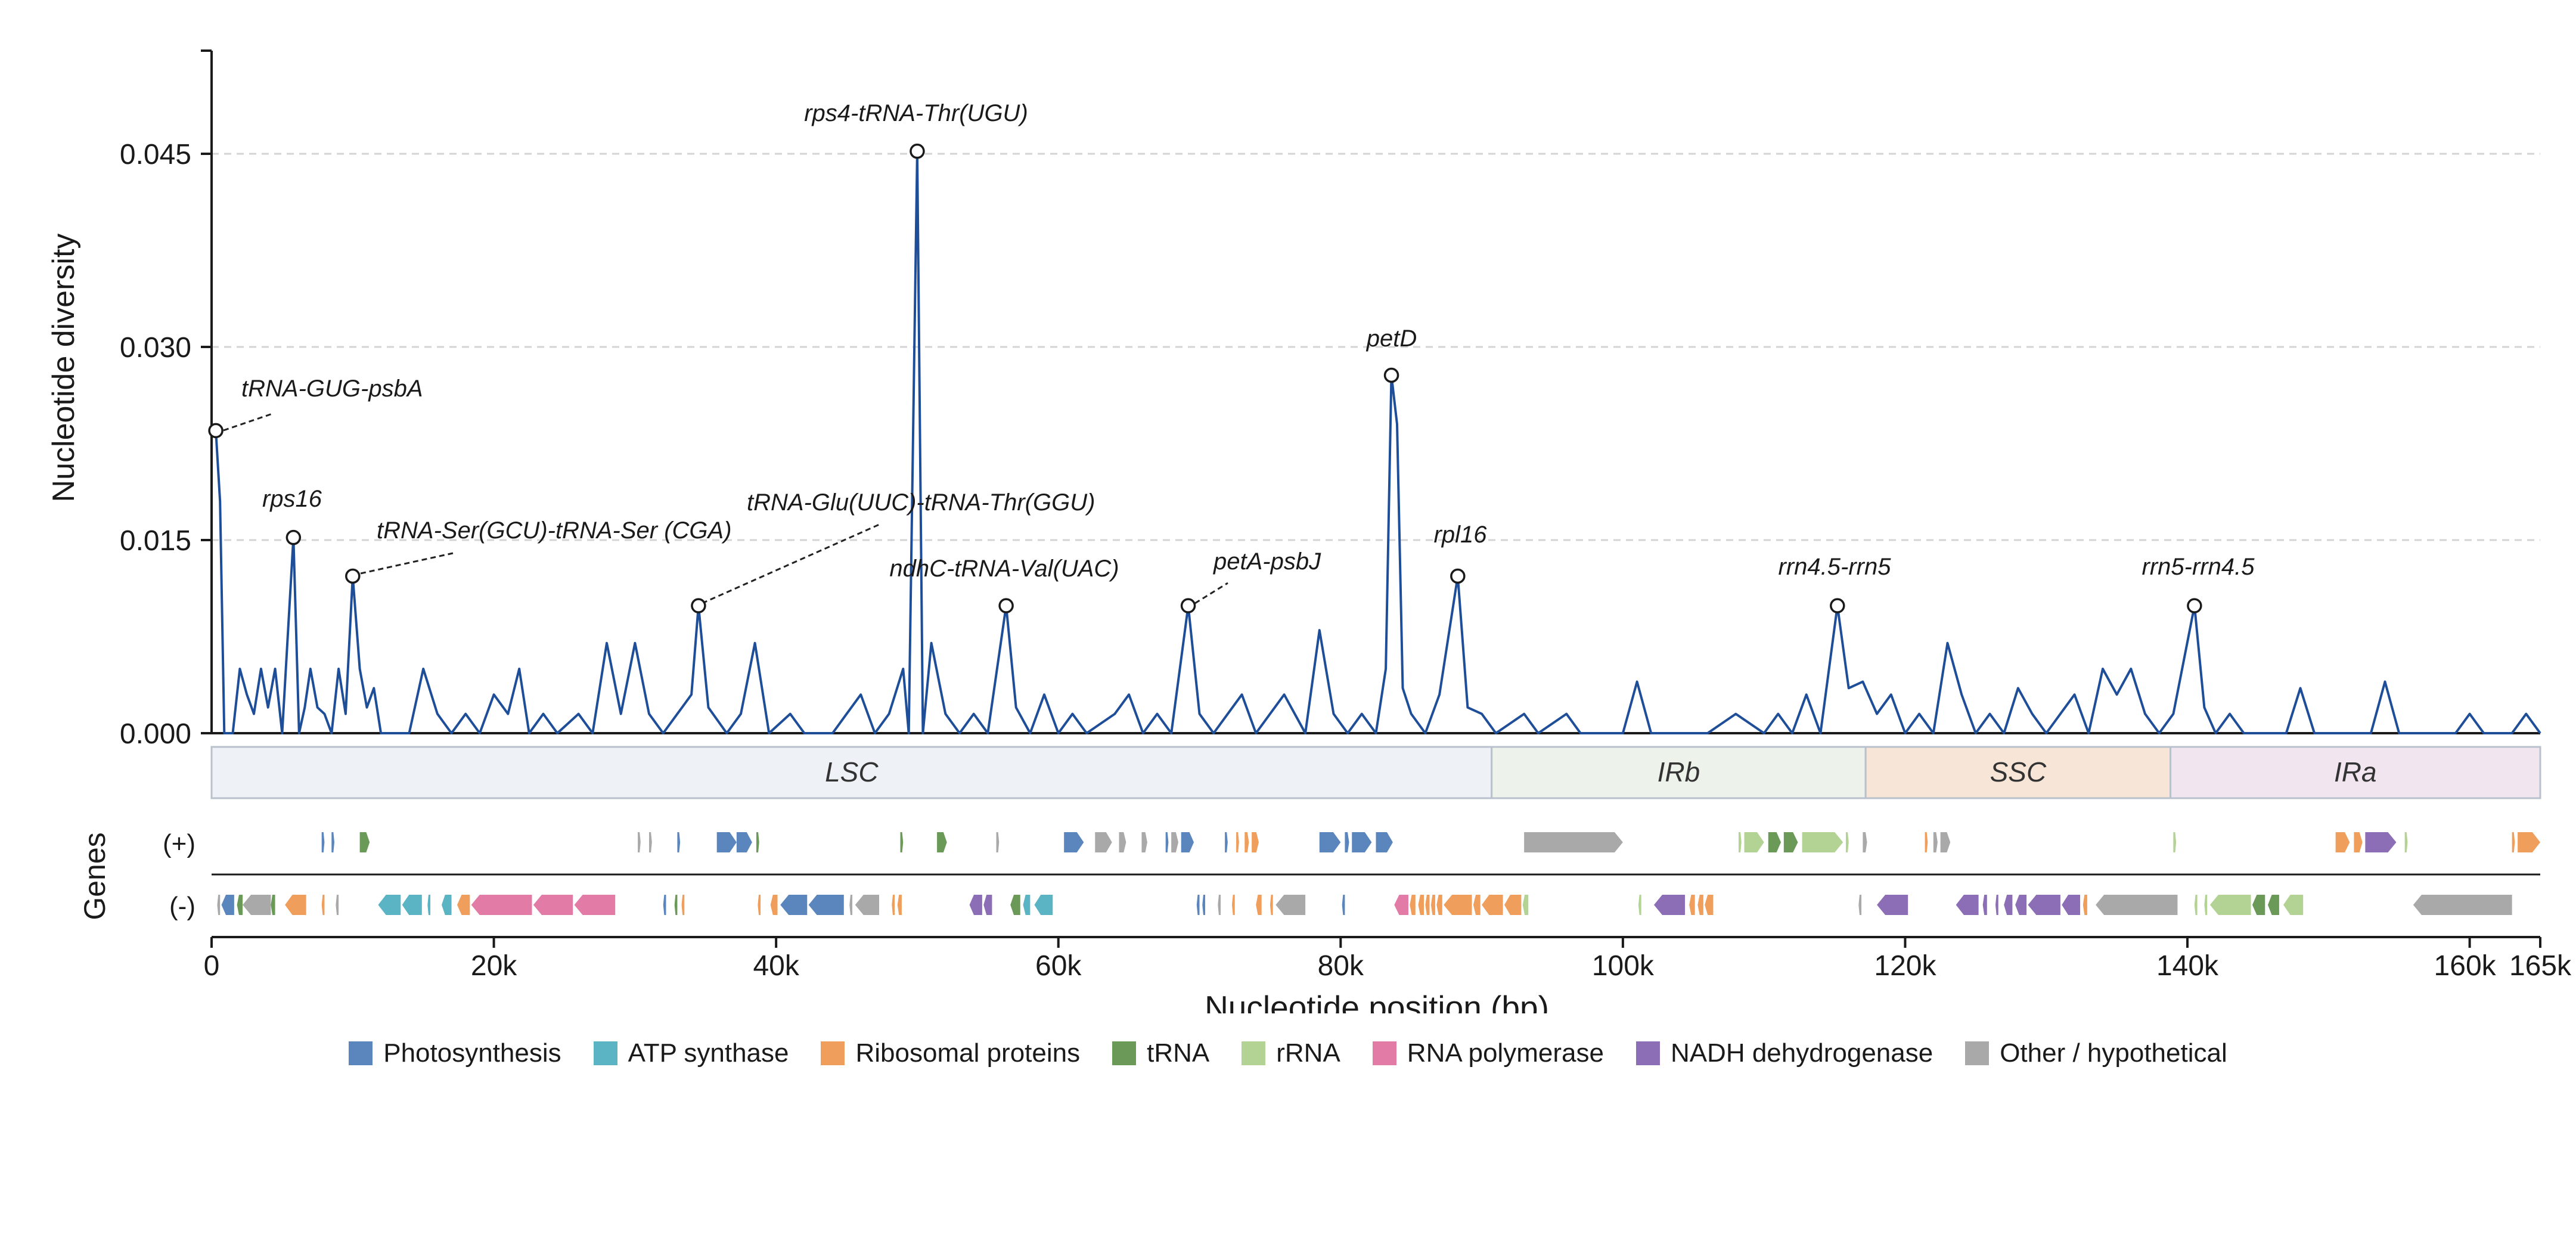  Describe the element at coordinates (155, 541) in the screenshot. I see `y-tick-label: 0.015` at that location.